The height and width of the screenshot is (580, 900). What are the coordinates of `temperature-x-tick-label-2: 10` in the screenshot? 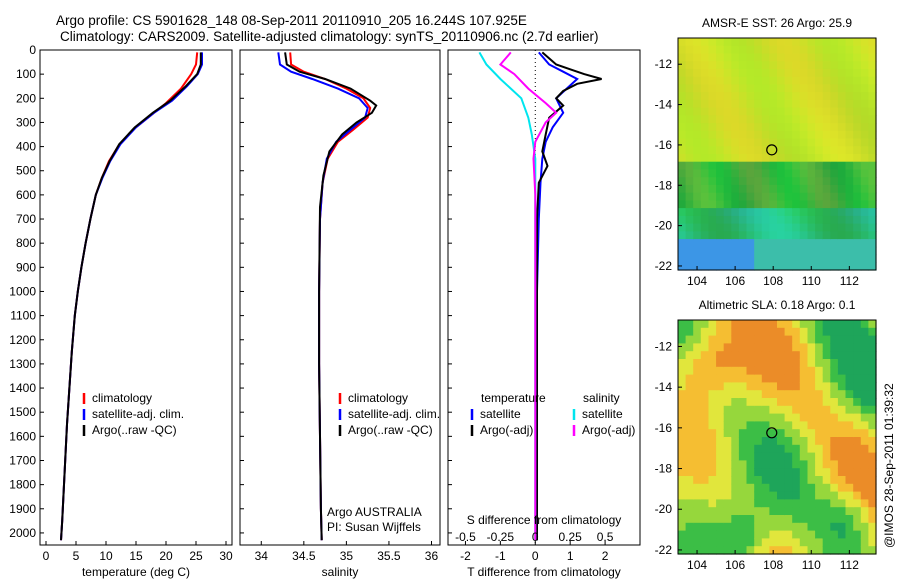 It's located at (106, 556).